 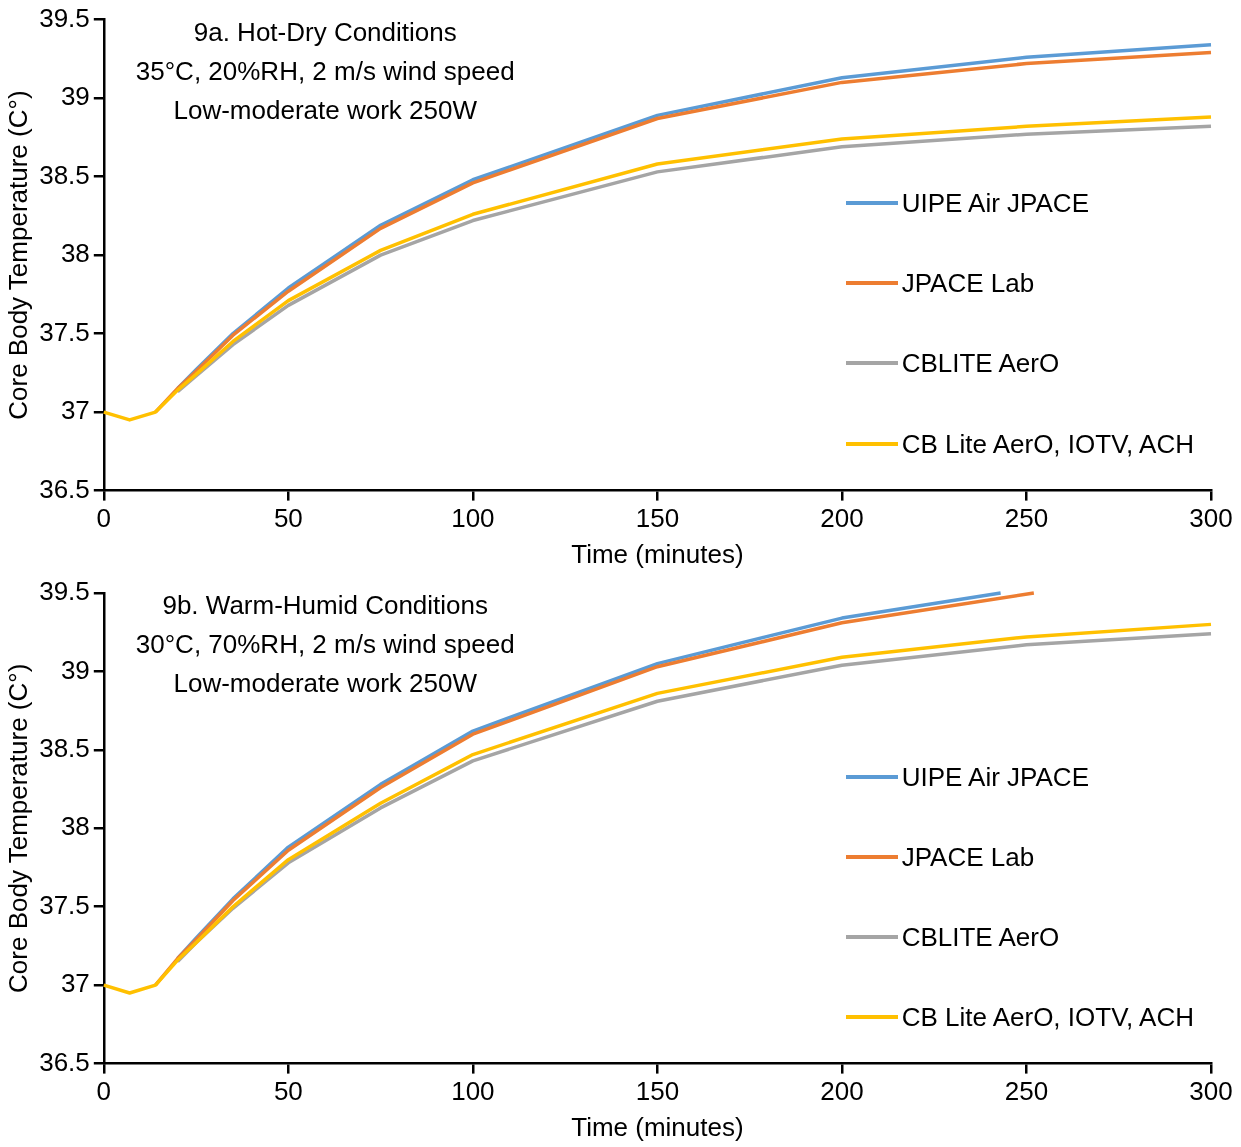 I want to click on annotation: 9b. Warm-Humid Conditions, so click(x=325, y=605).